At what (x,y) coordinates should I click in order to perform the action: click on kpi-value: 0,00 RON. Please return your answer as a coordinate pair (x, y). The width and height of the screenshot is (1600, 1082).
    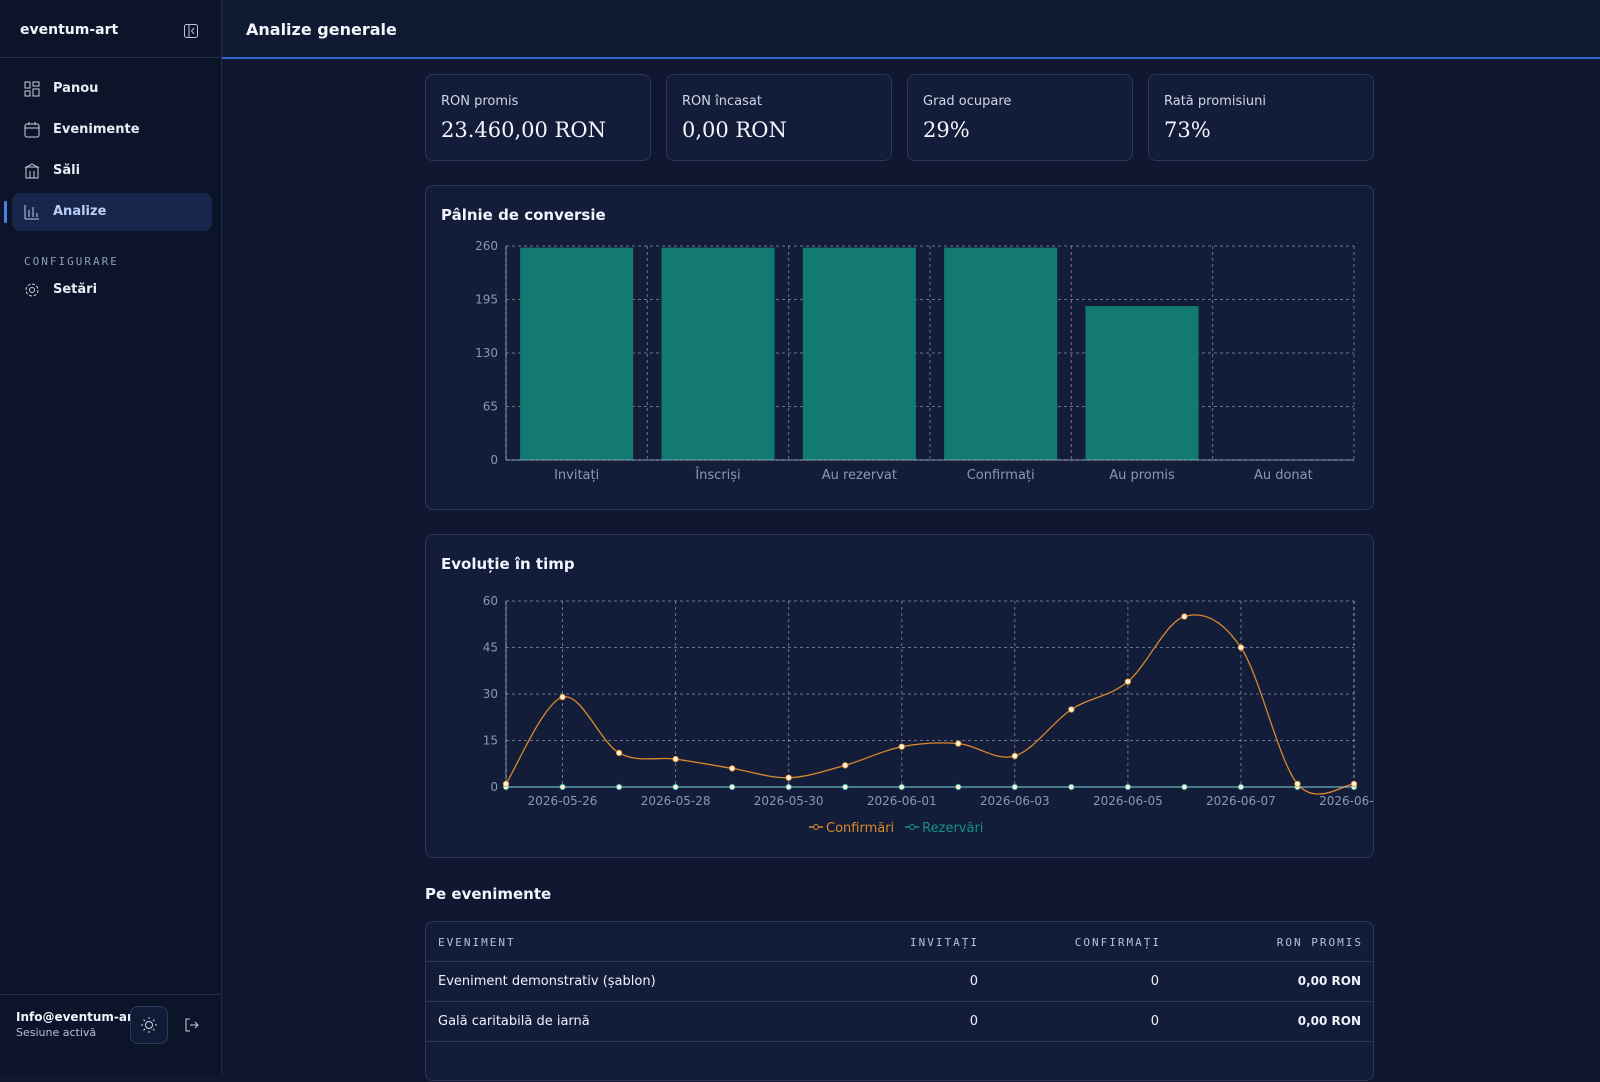
    Looking at the image, I should click on (734, 130).